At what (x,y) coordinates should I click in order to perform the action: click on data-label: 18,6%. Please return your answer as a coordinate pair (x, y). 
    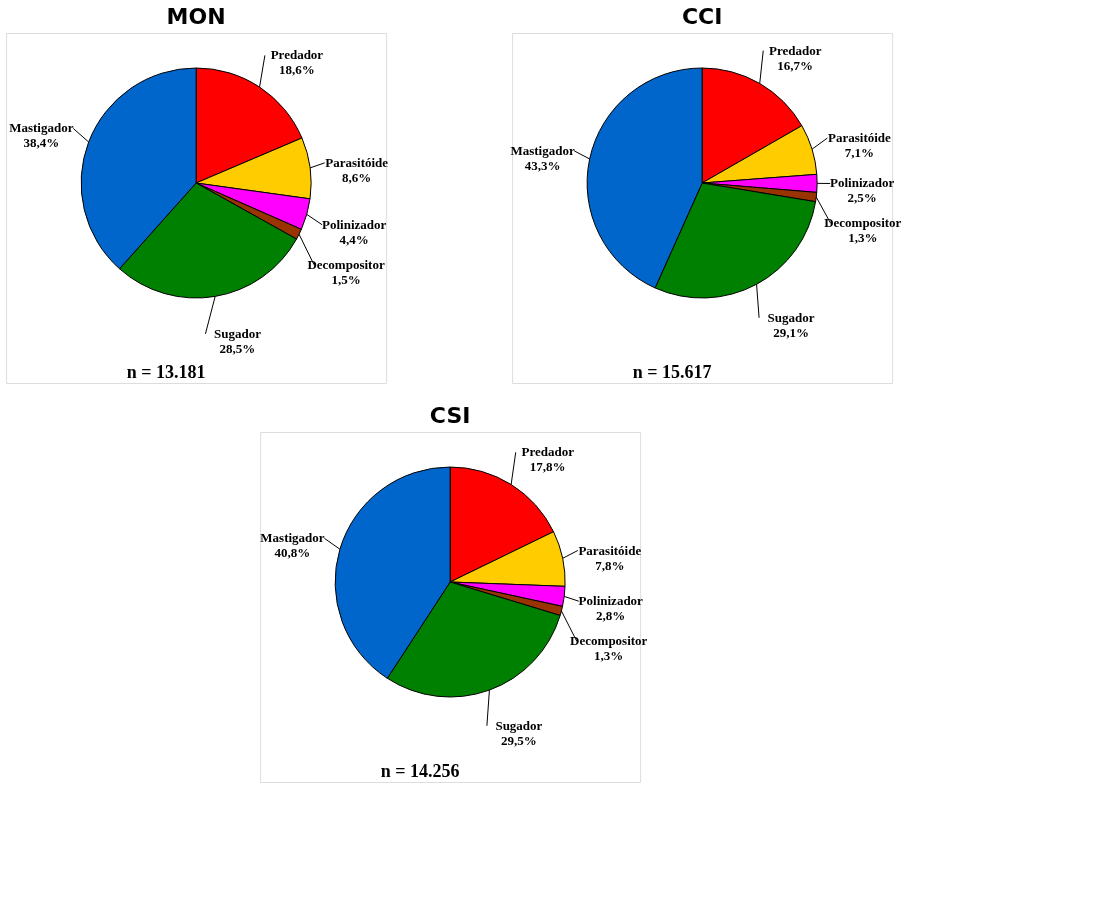
    Looking at the image, I should click on (297, 70).